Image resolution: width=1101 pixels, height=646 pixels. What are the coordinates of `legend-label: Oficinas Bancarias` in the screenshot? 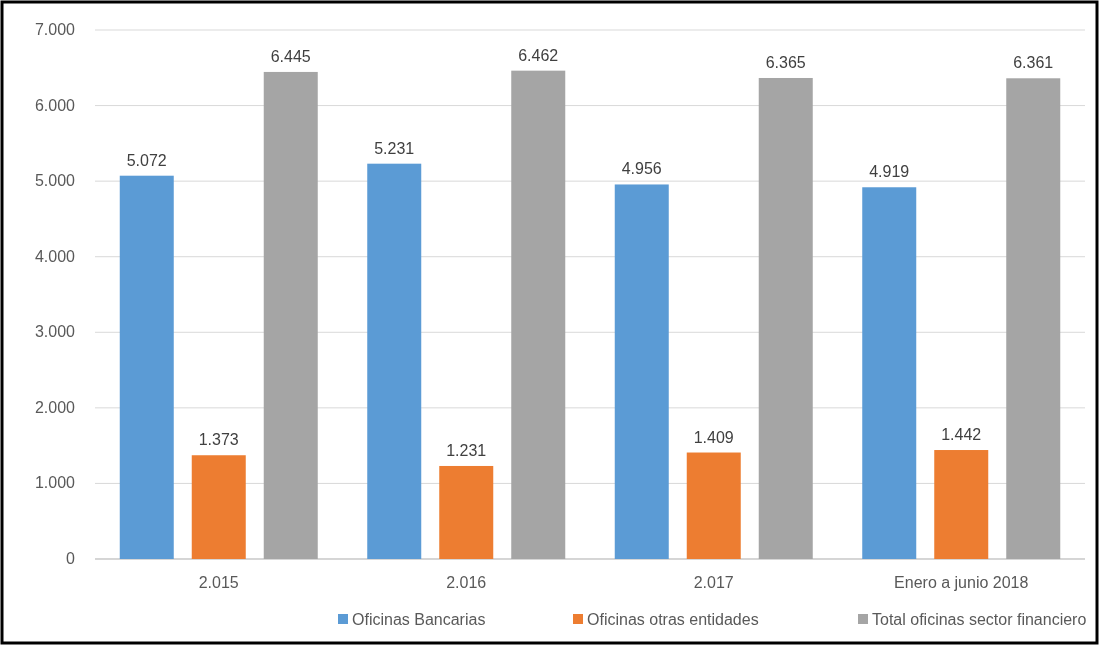 It's located at (419, 619).